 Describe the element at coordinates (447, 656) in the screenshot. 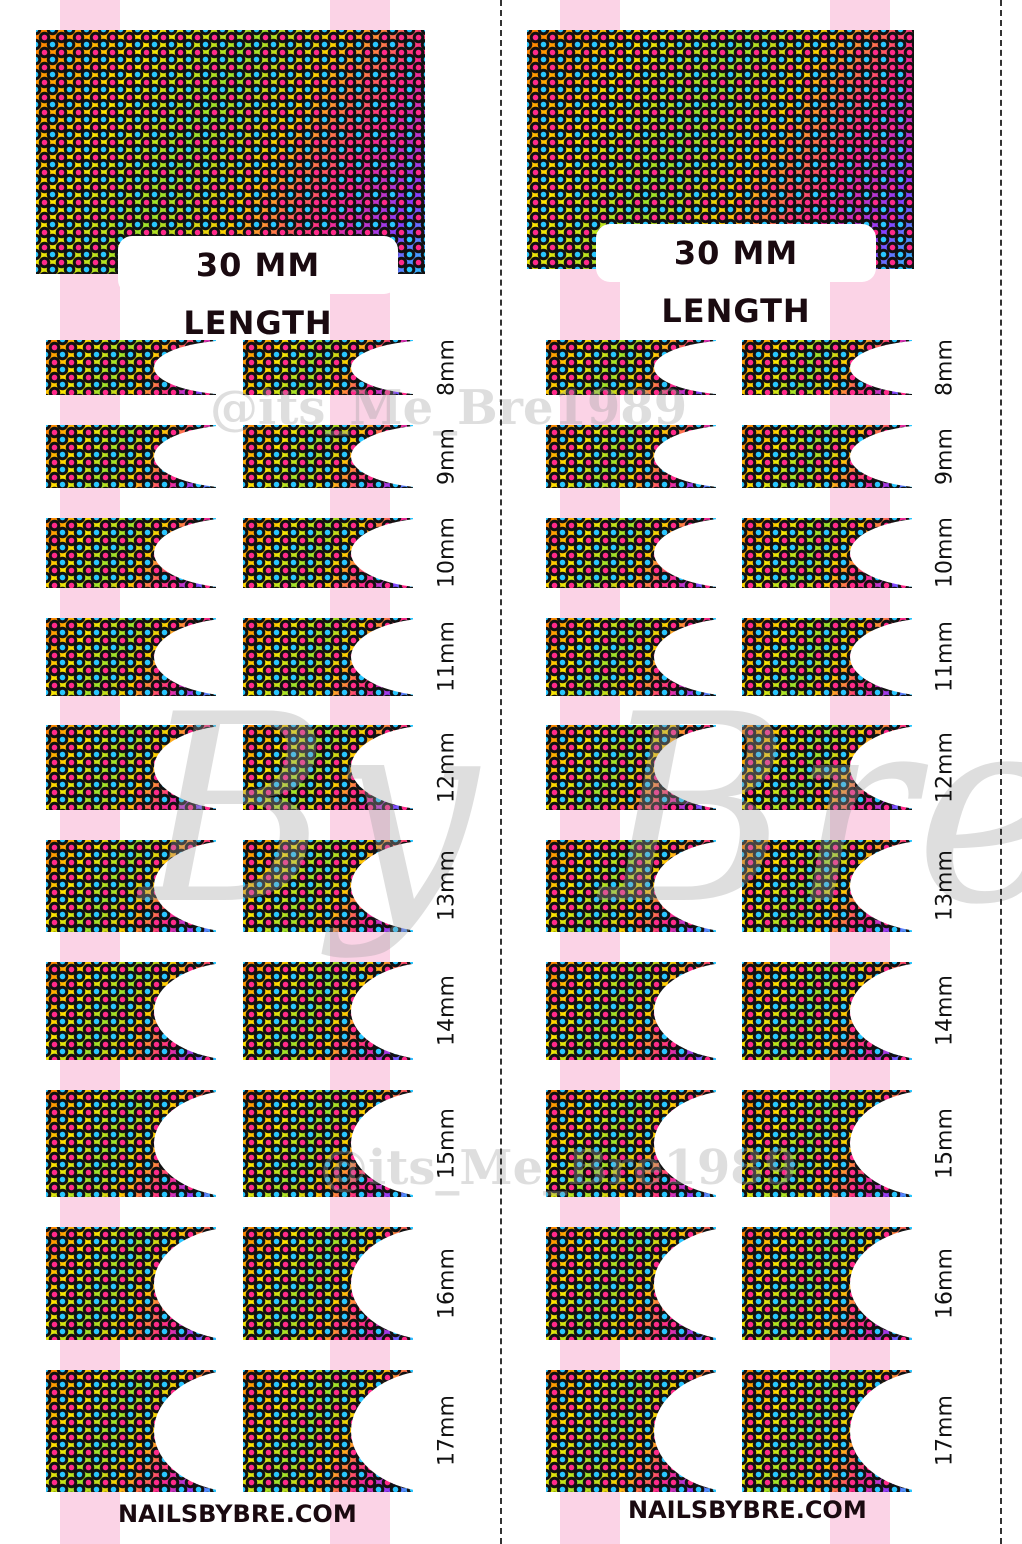

I see `size-label: 11mm` at that location.